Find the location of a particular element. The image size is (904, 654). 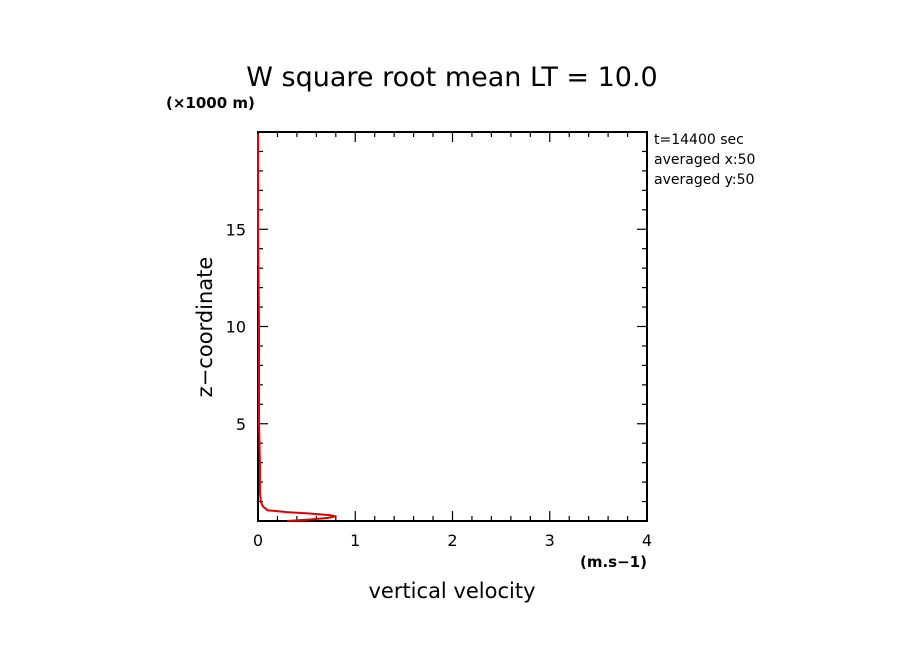

data-series is located at coordinates (297, 327).